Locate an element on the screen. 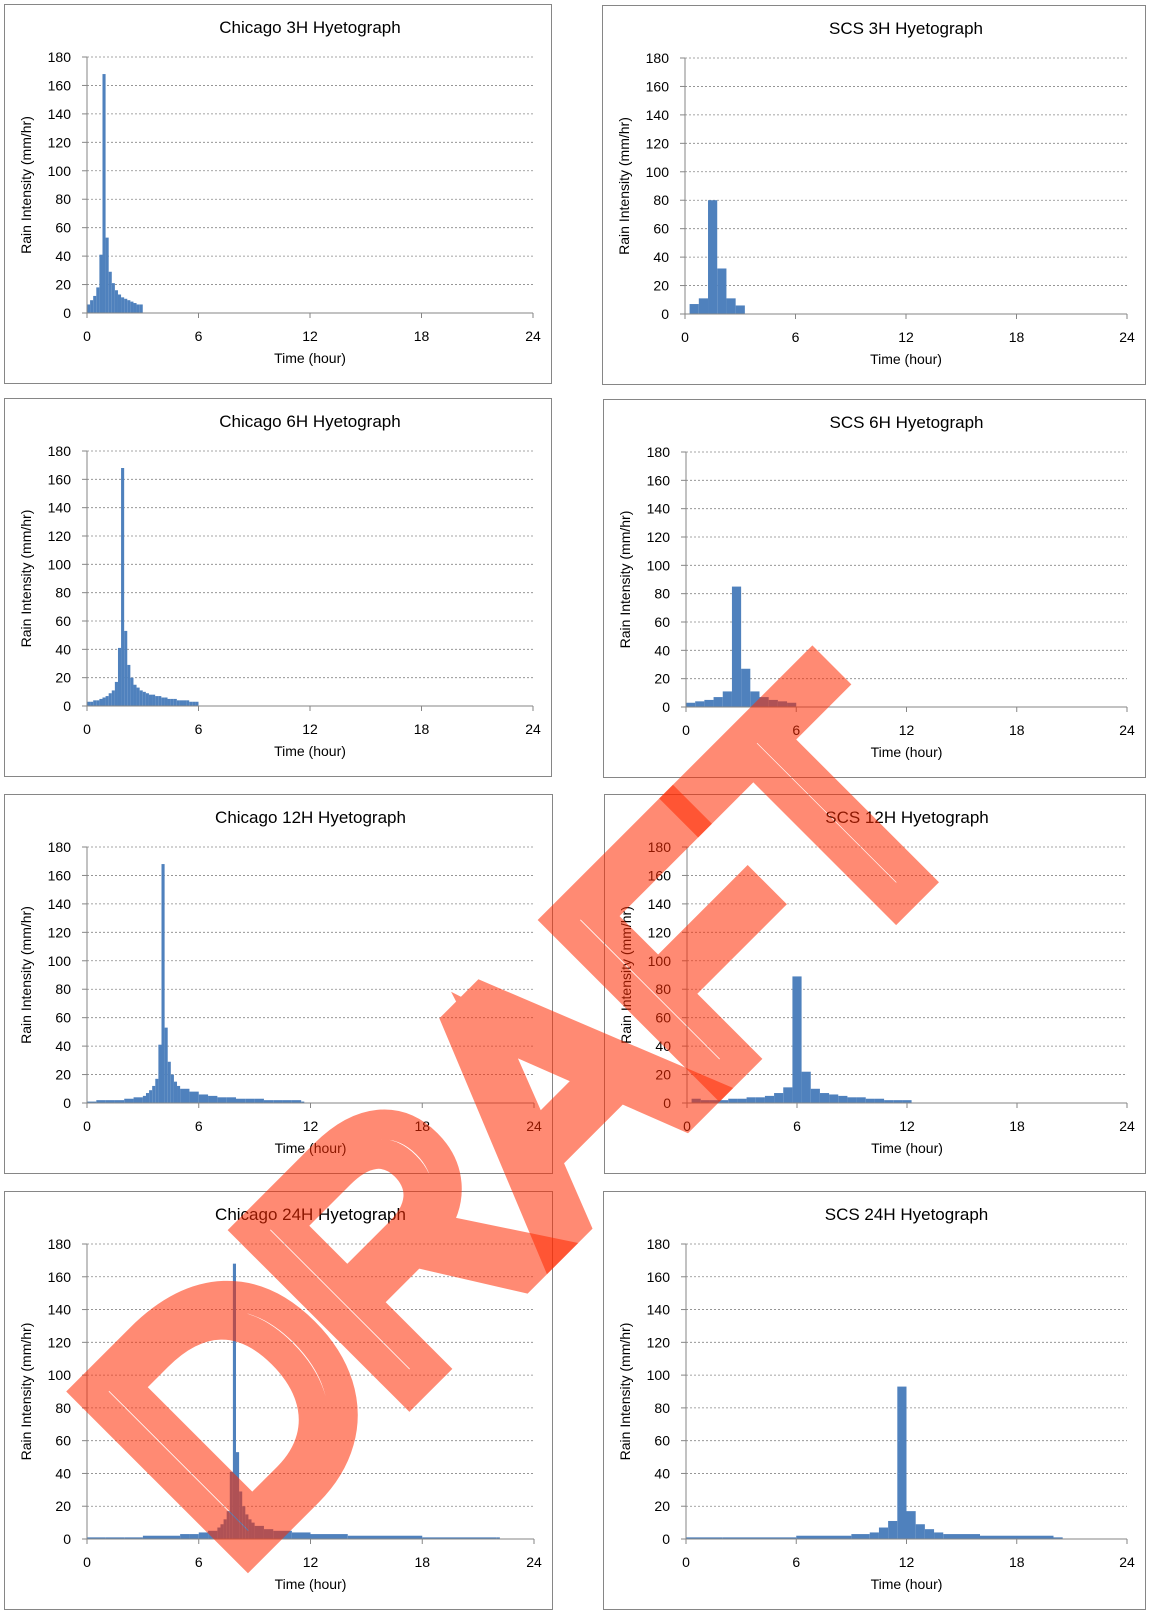 The width and height of the screenshot is (1175, 1611). y-tick-label: 180 is located at coordinates (660, 847).